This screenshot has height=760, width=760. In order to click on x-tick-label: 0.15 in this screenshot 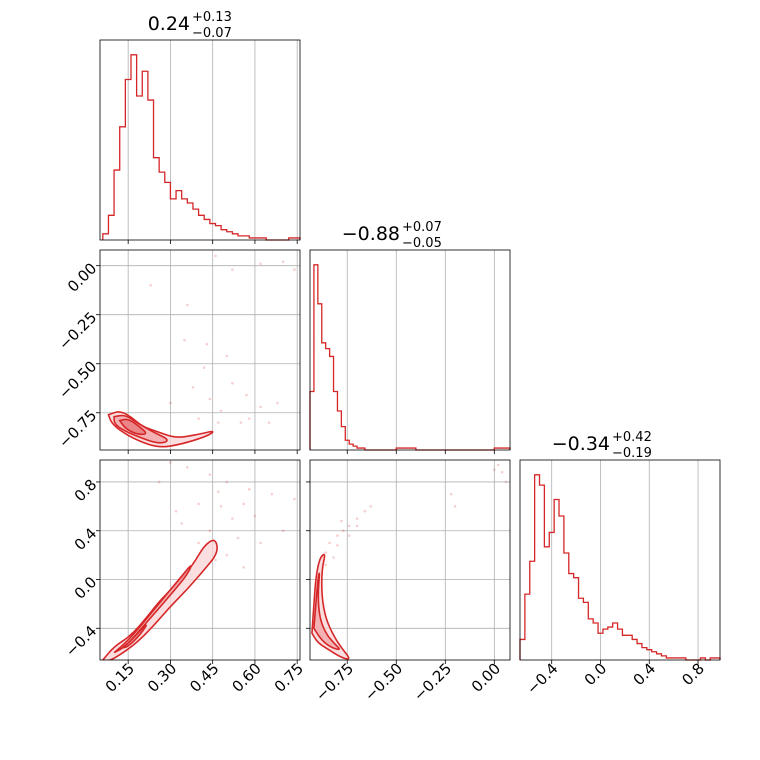, I will do `click(120, 678)`.